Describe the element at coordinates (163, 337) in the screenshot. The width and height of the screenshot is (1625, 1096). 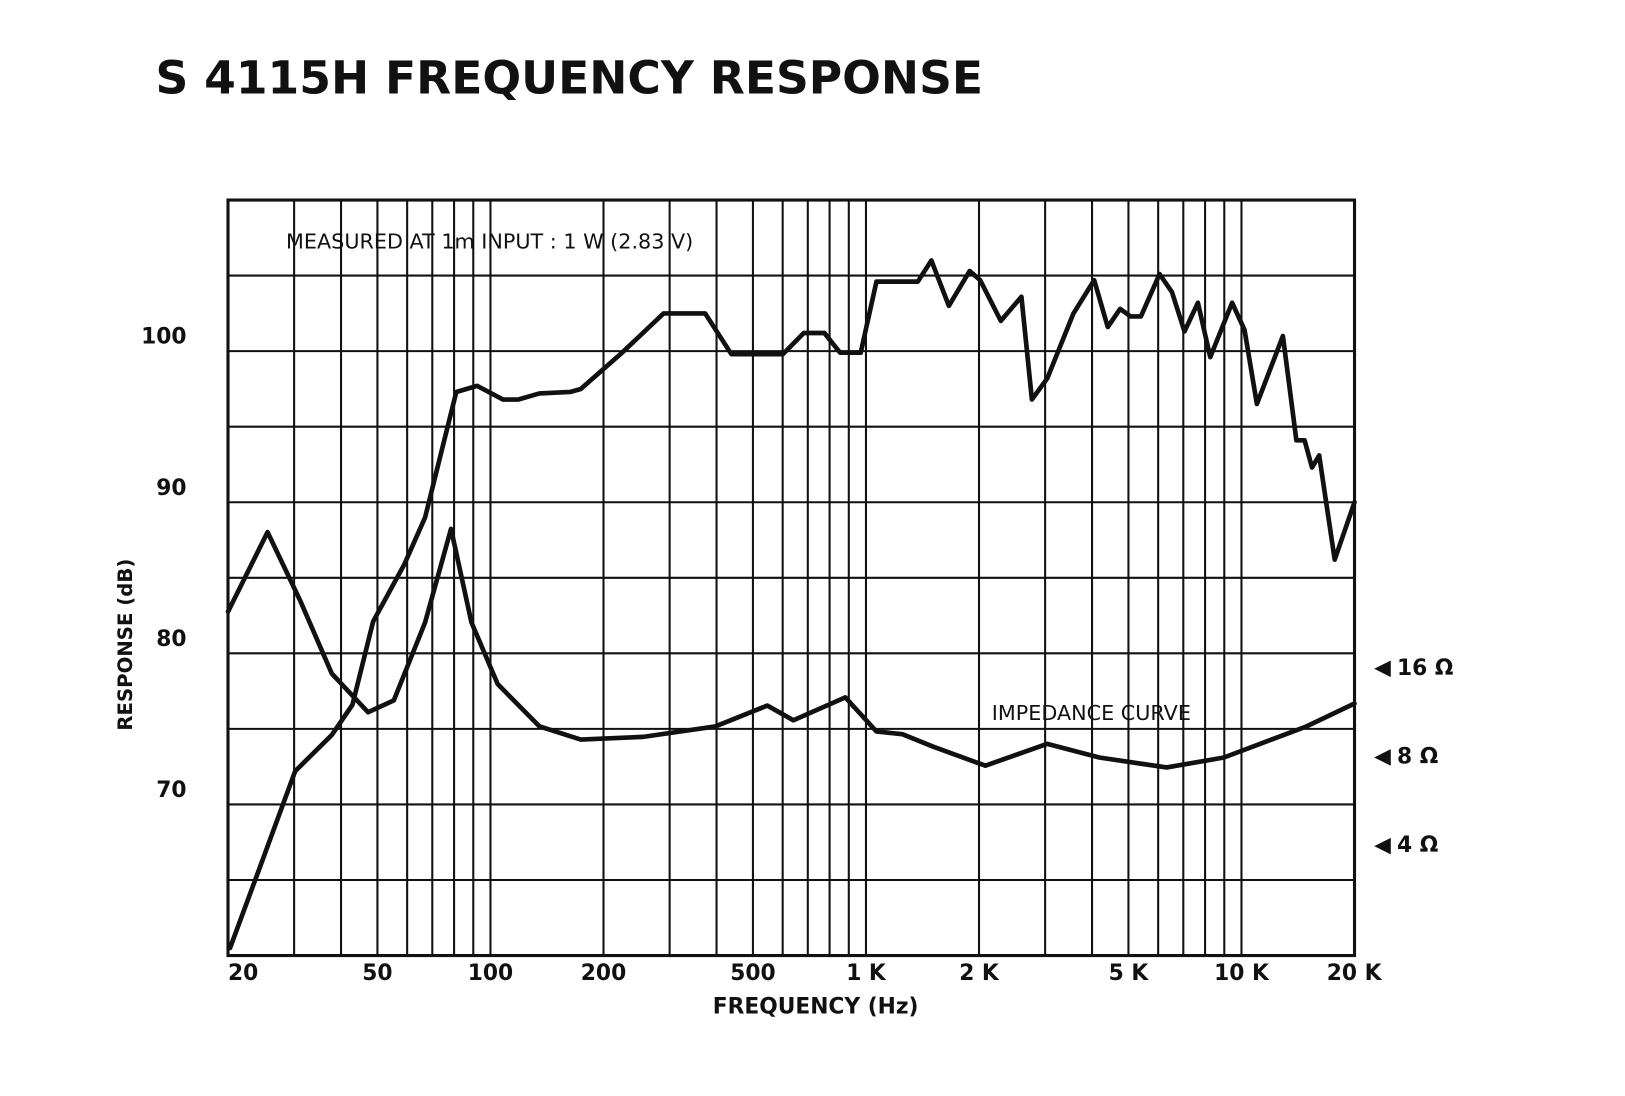
I see `y-tick-label: 100` at that location.